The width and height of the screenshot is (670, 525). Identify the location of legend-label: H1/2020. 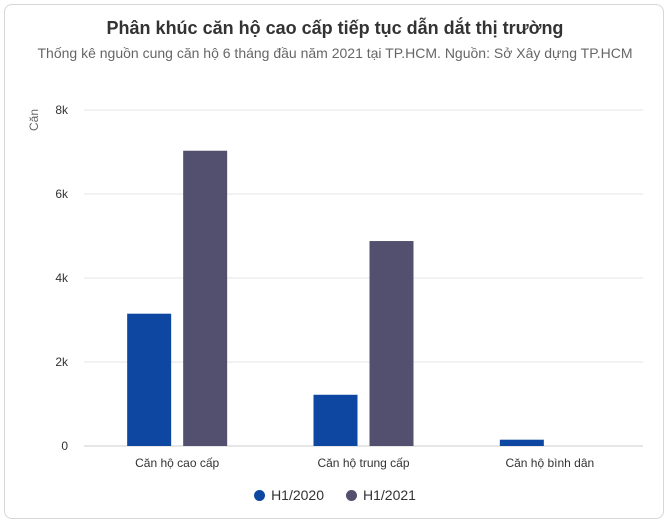
(297, 495).